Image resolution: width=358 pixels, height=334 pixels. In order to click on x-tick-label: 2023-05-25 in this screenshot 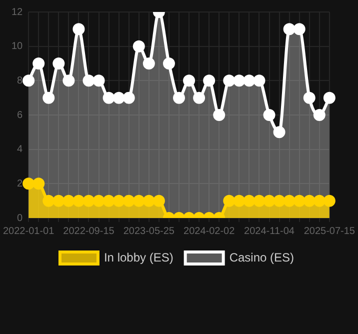, I will do `click(149, 231)`.